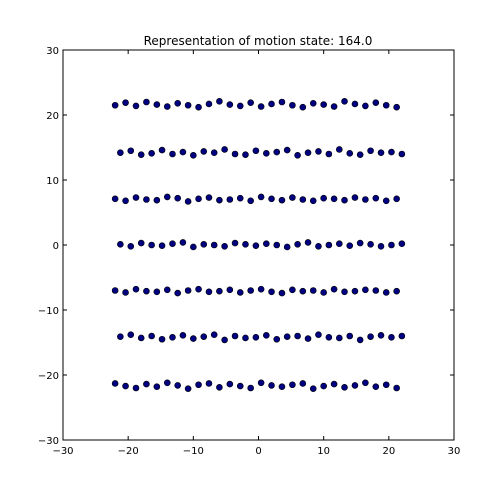 This screenshot has width=504, height=504. I want to click on y-tick-label: −30, so click(48, 441).